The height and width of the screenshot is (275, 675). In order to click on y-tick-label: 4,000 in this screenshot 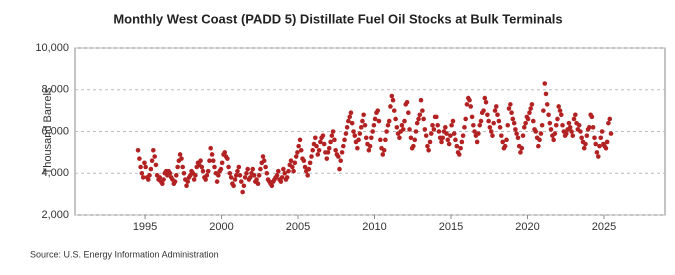, I will do `click(55, 173)`.